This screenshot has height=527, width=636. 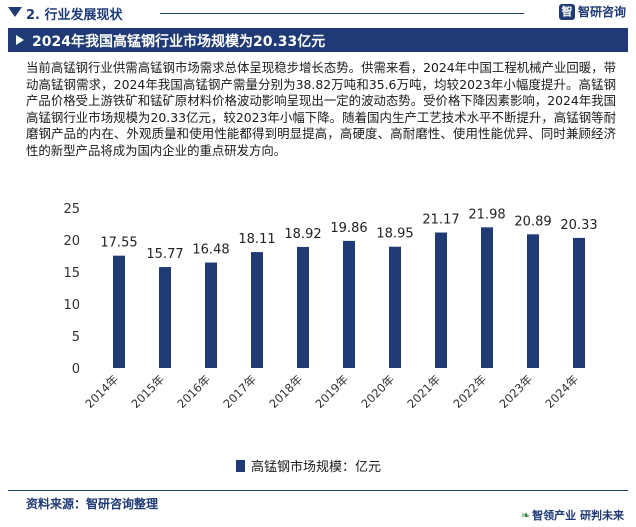 I want to click on y-tick-label: 20, so click(x=71, y=241).